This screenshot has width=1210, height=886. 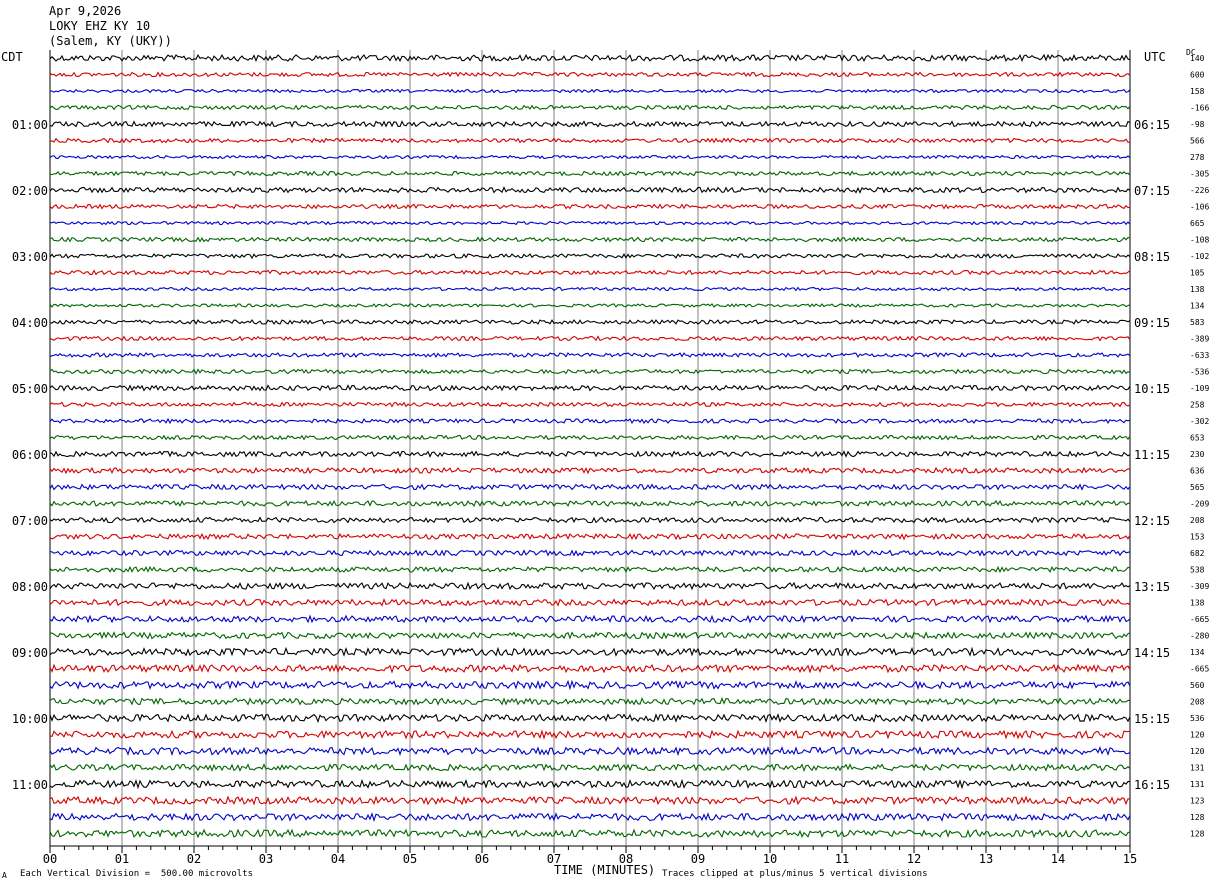 I want to click on dc-offset-label: -309, so click(x=1199, y=586).